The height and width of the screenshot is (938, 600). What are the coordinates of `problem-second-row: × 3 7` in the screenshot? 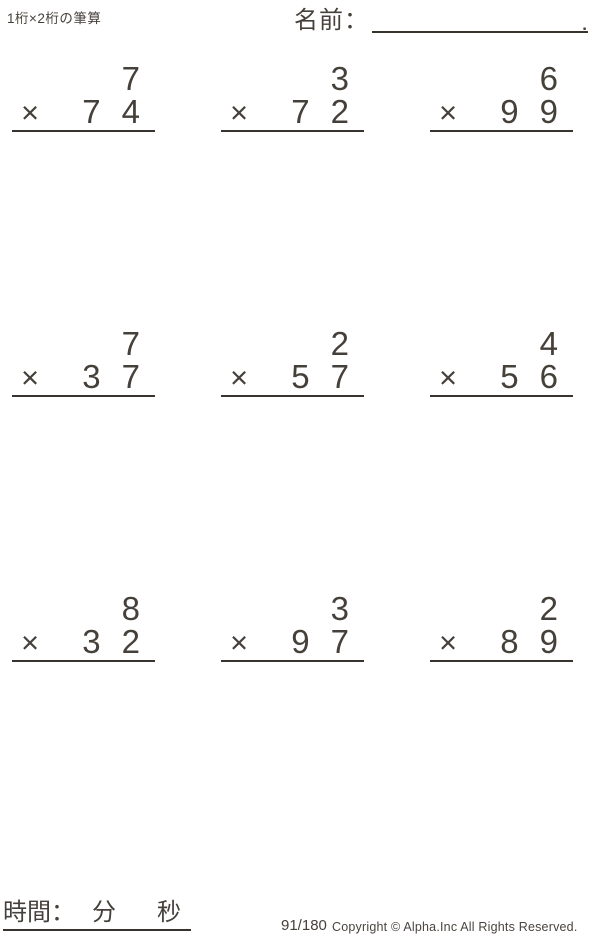 It's located at (83, 377).